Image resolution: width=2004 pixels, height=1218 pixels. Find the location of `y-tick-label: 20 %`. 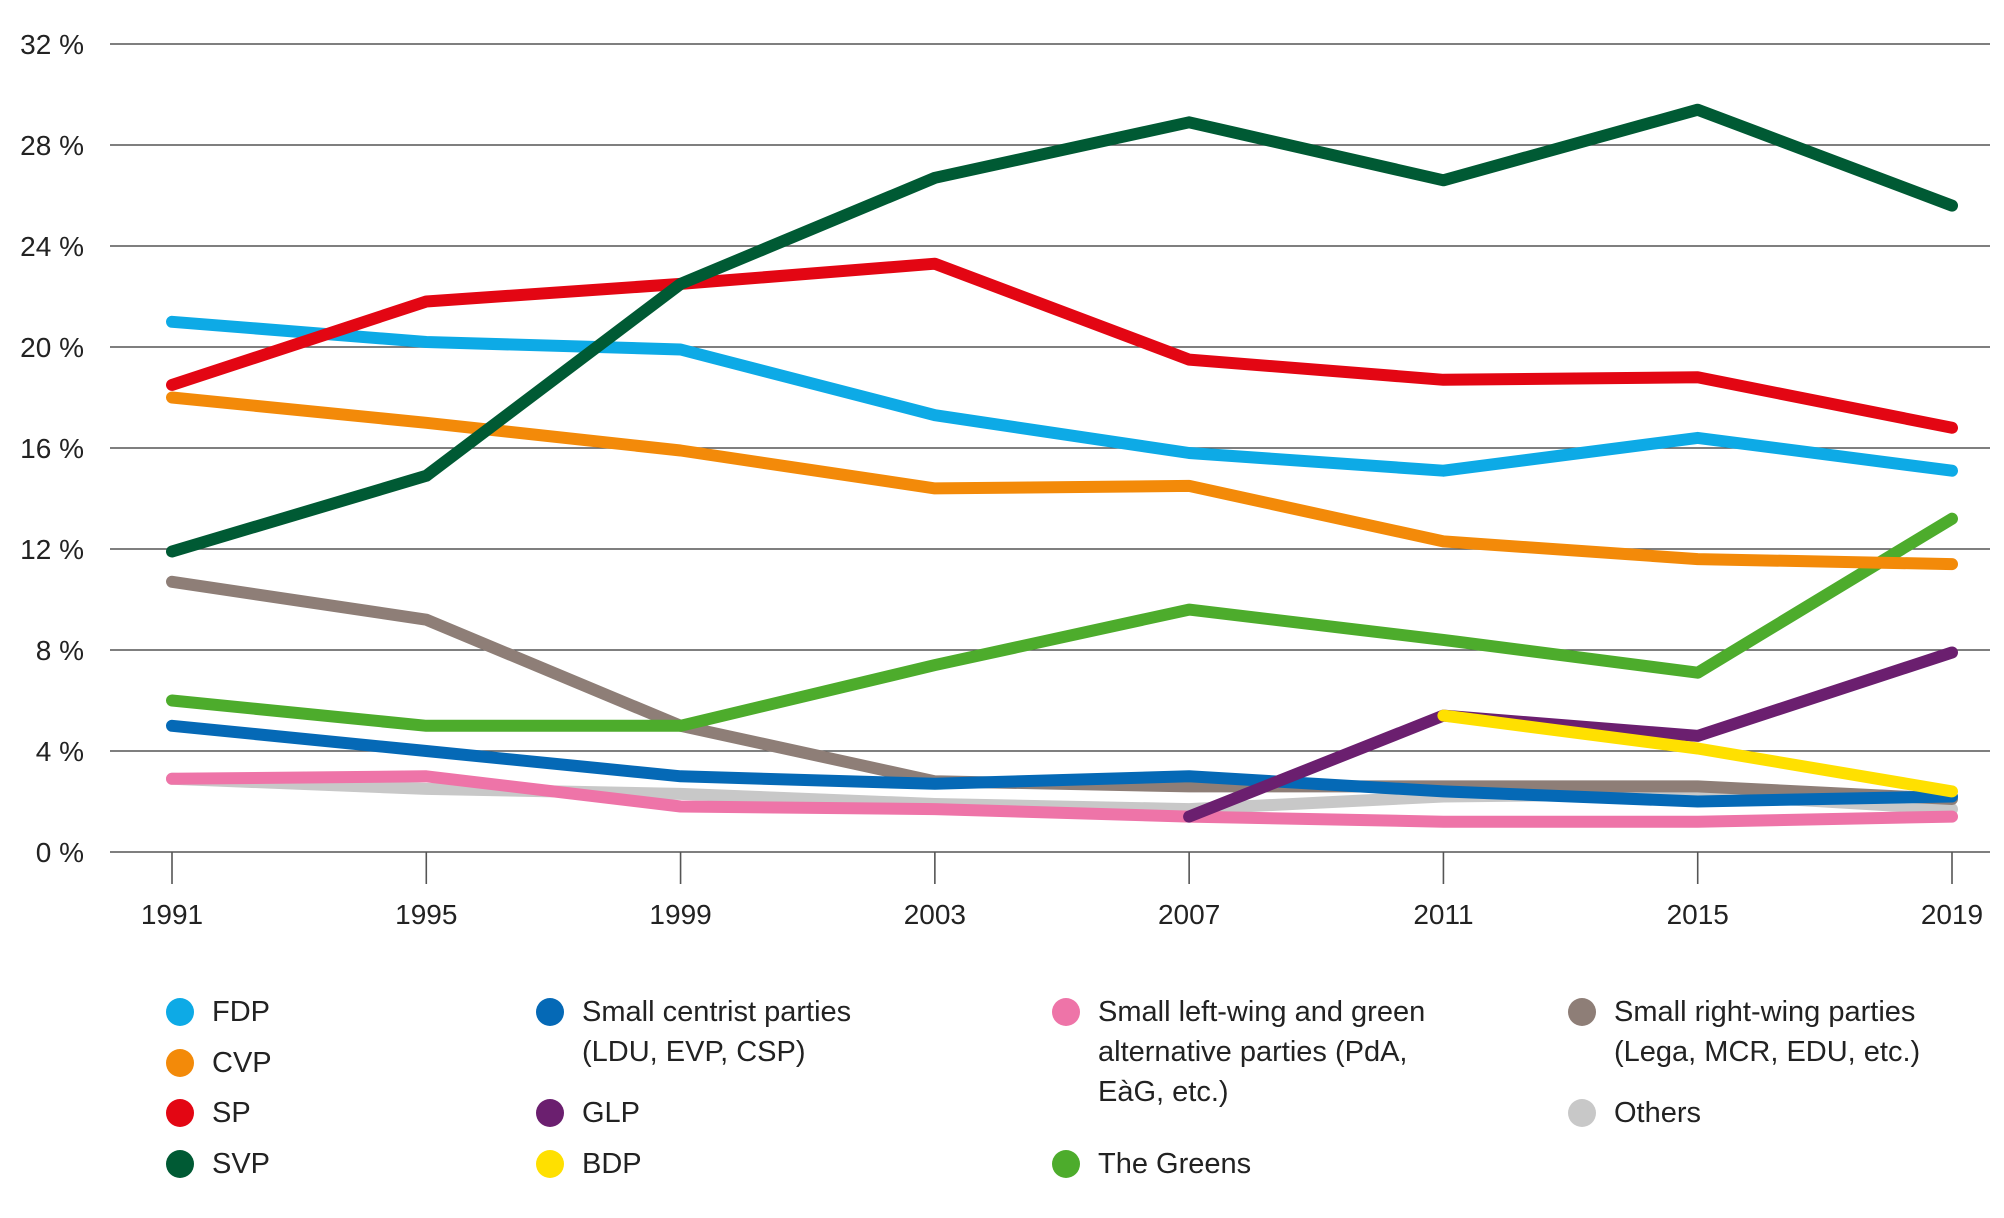

y-tick-label: 20 % is located at coordinates (52, 347).